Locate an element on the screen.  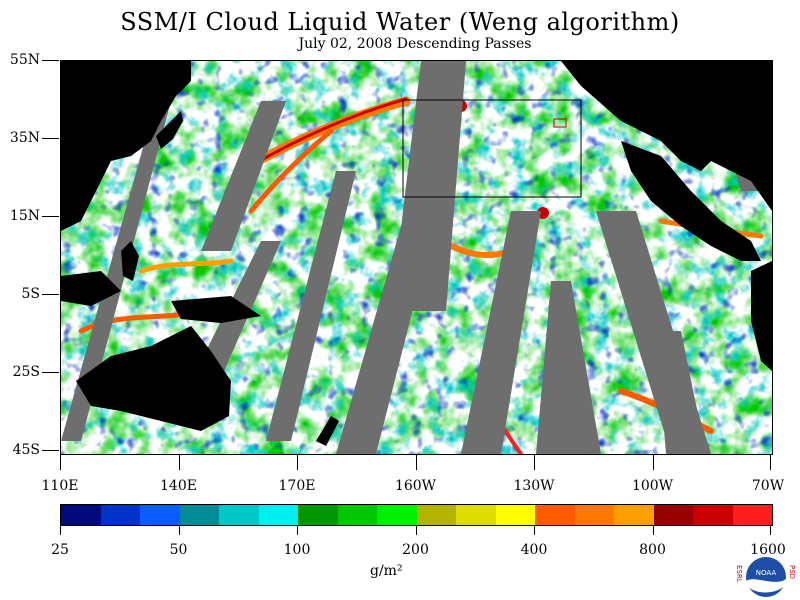
latitude-label: 45S is located at coordinates (26, 450).